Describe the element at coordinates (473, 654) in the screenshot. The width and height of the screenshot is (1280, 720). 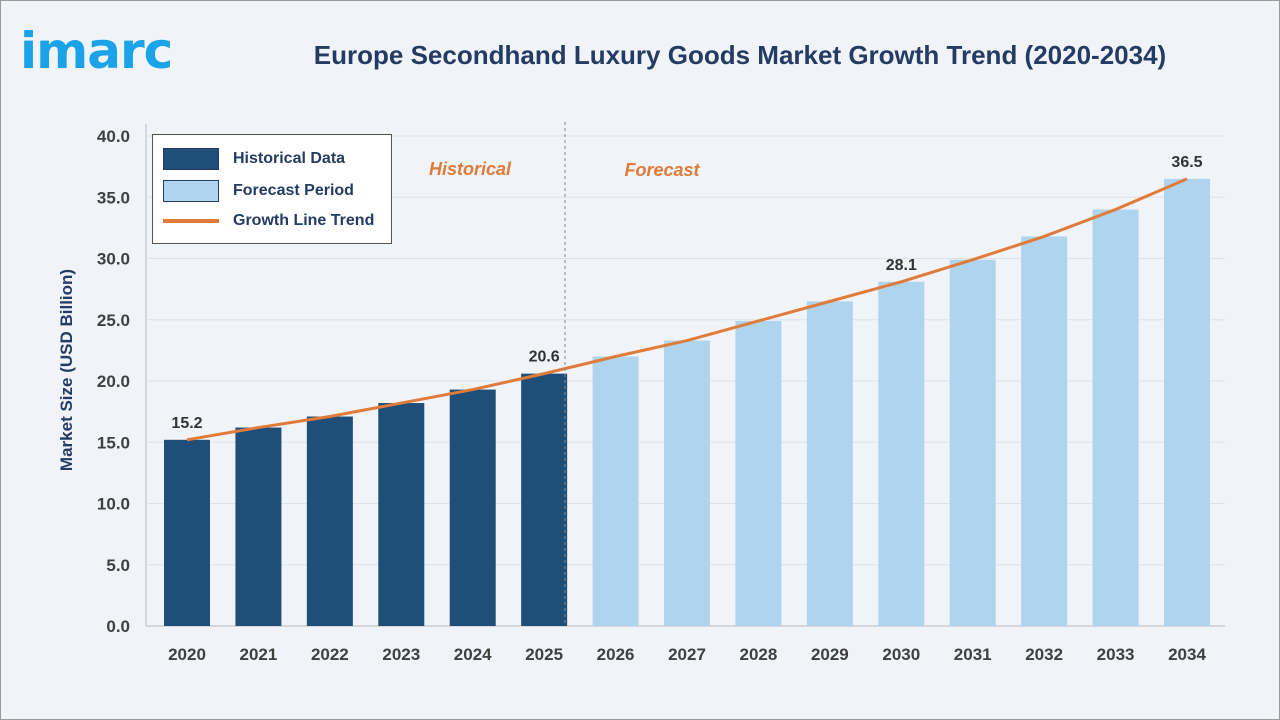
I see `x-tick-label: 2024` at that location.